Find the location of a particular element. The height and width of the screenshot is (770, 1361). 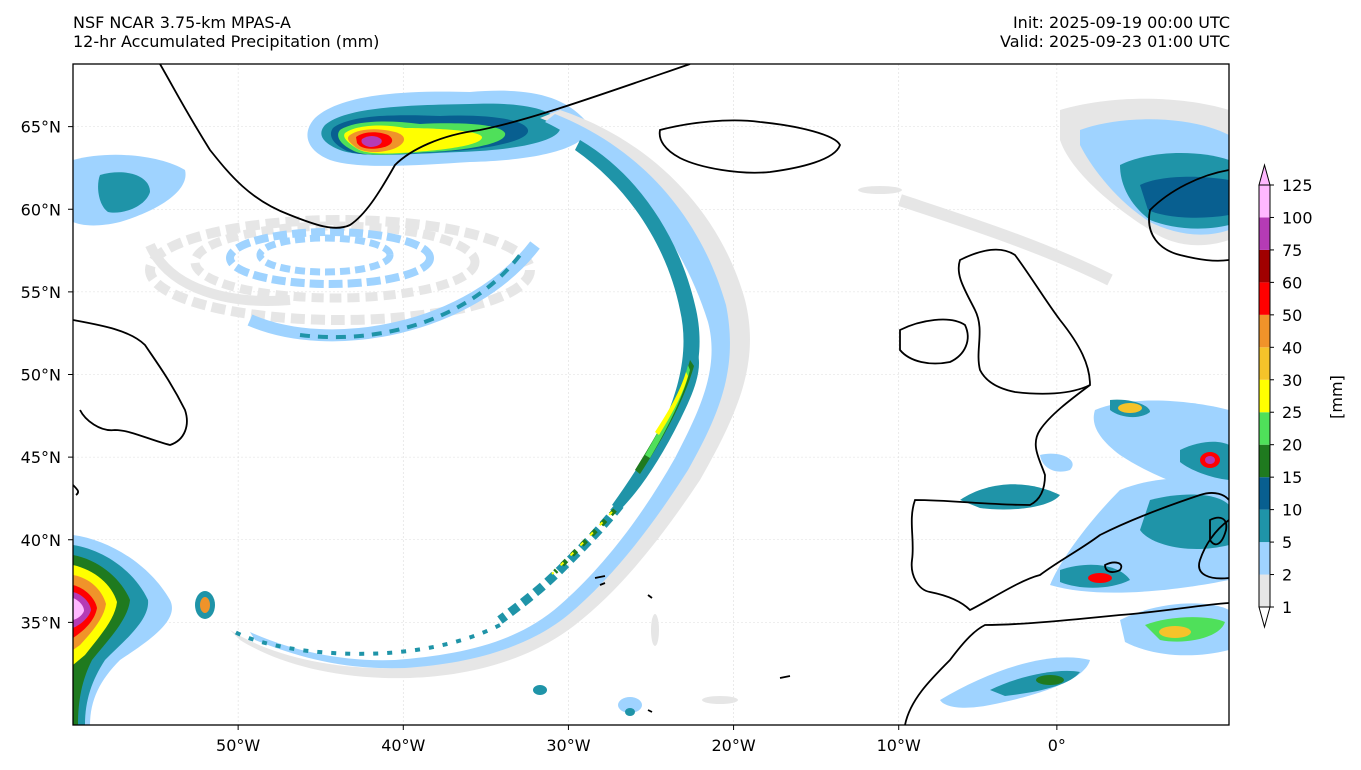

latitude-axis: 65°N 60°N 55°N 50°N 45°N 40°N 35°N is located at coordinates (47, 375).